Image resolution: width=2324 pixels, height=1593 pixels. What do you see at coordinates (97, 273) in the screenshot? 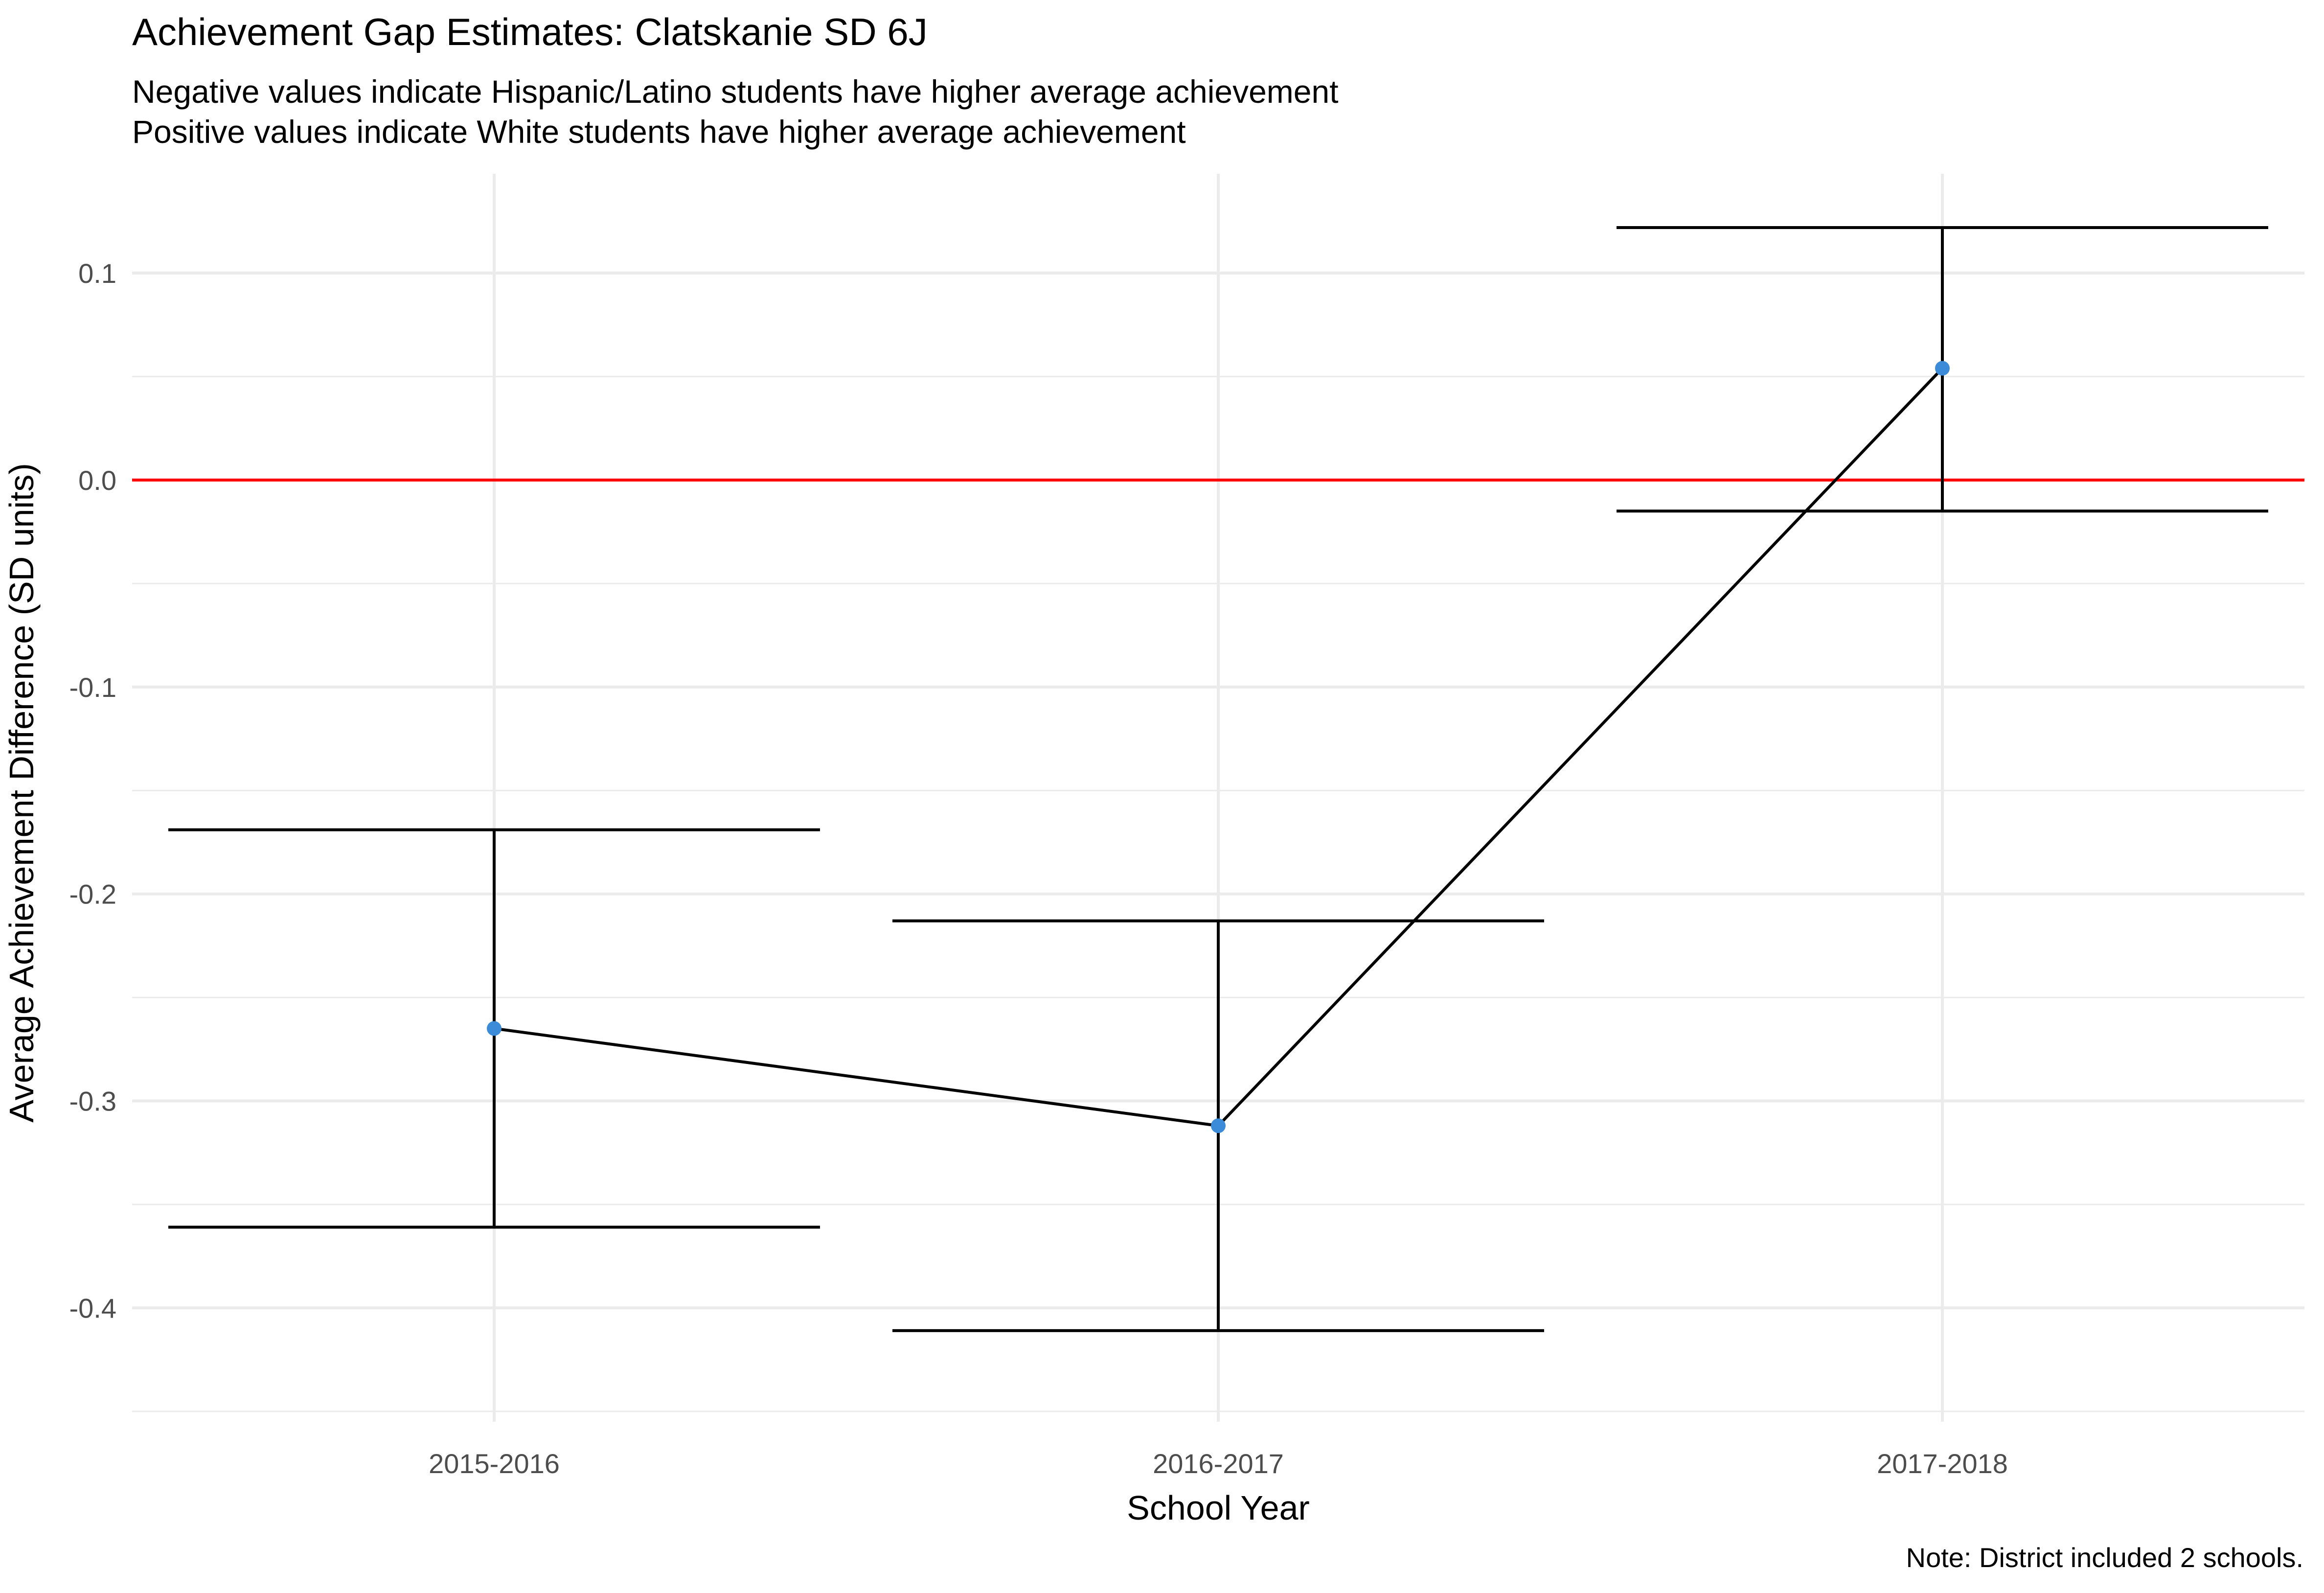
I see `y-tick-label: 0.1` at bounding box center [97, 273].